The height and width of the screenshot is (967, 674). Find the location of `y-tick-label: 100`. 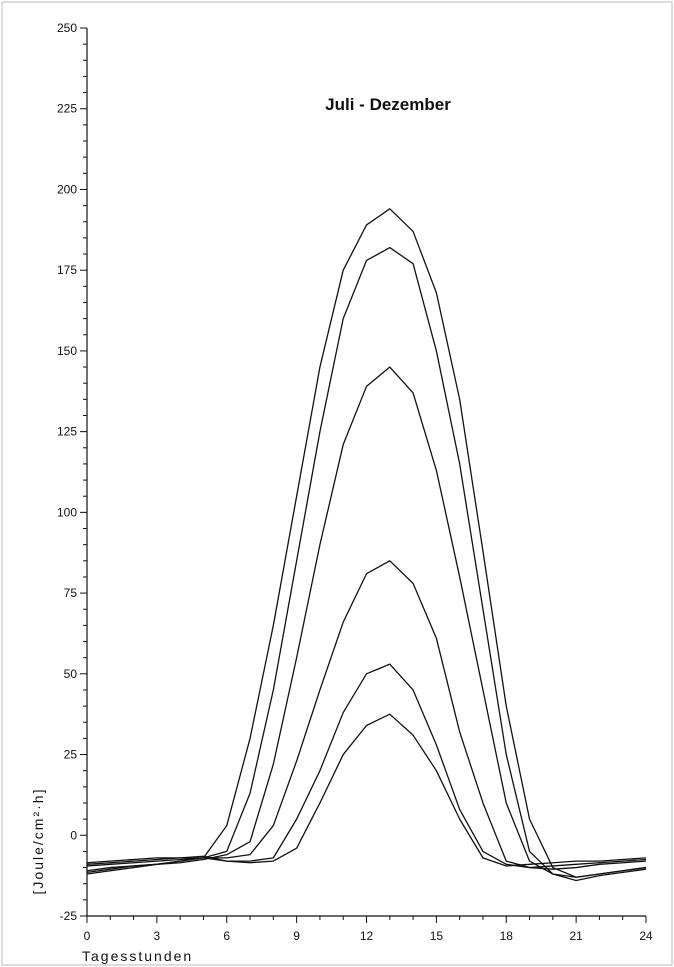

y-tick-label: 100 is located at coordinates (67, 512).